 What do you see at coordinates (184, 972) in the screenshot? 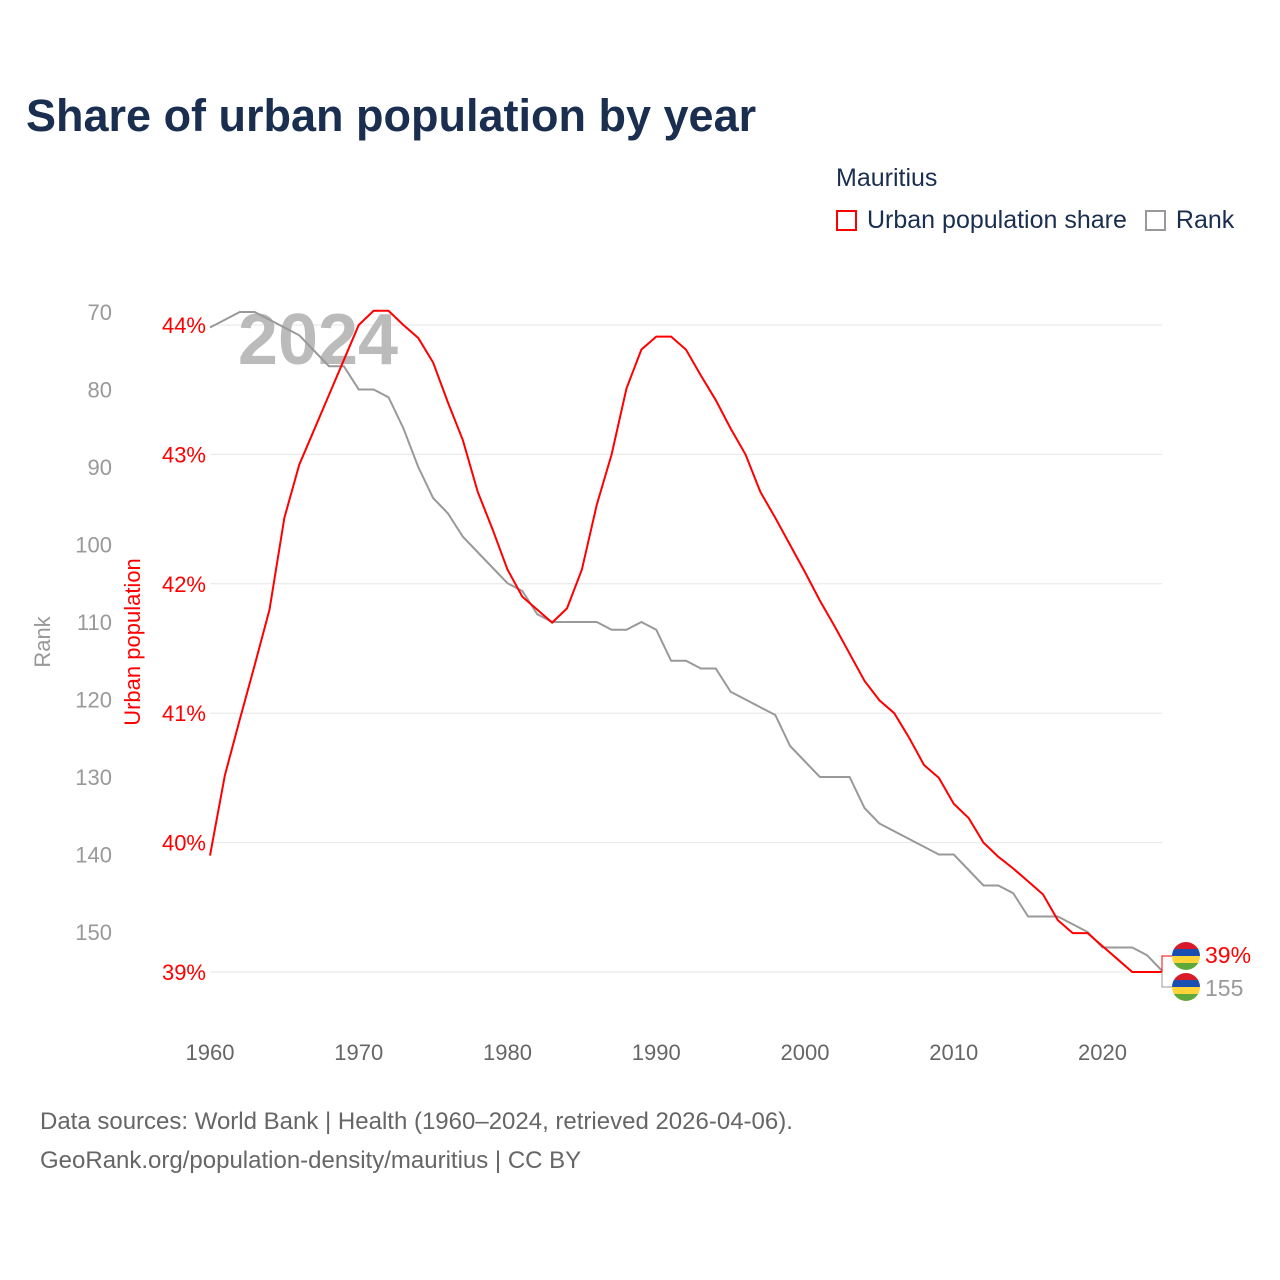
I see `left-tick-label: 39%` at bounding box center [184, 972].